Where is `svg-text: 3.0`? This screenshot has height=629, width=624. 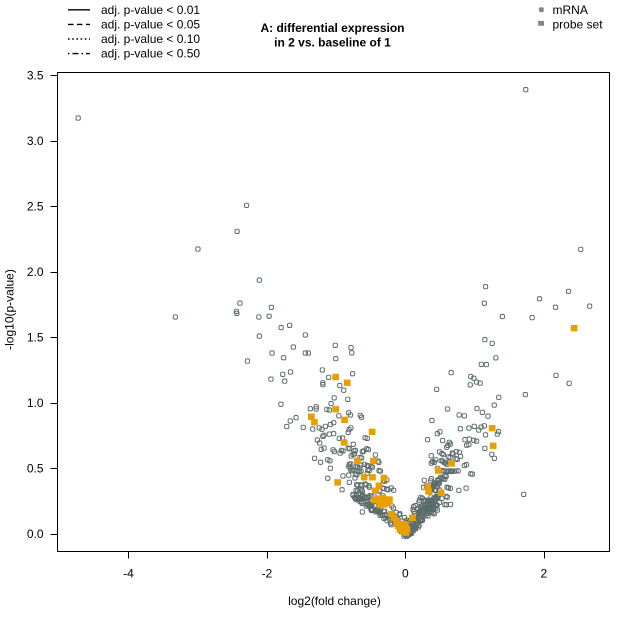 svg-text: 3.0 is located at coordinates (35, 141).